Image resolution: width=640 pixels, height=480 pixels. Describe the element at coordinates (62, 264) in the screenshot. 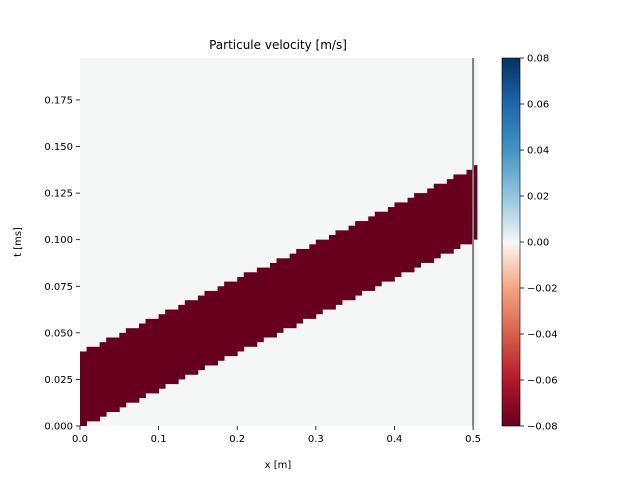

I see `y-axis: 0.000 0.025 0.050 0.075 0.100 0.125 0.150 0.175` at that location.